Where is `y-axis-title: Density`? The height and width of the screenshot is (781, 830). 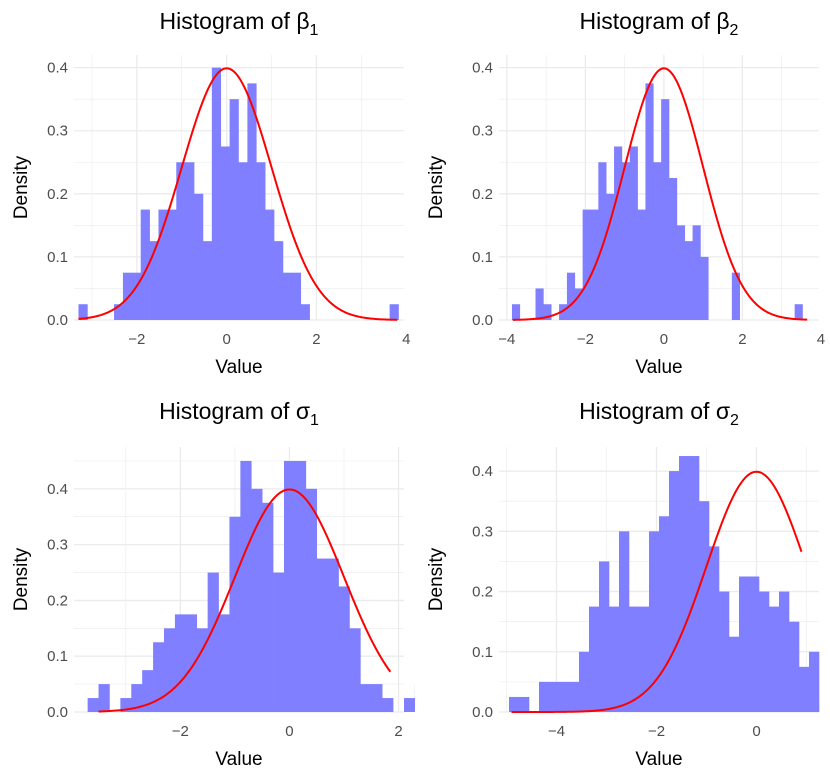 y-axis-title: Density is located at coordinates (21, 579).